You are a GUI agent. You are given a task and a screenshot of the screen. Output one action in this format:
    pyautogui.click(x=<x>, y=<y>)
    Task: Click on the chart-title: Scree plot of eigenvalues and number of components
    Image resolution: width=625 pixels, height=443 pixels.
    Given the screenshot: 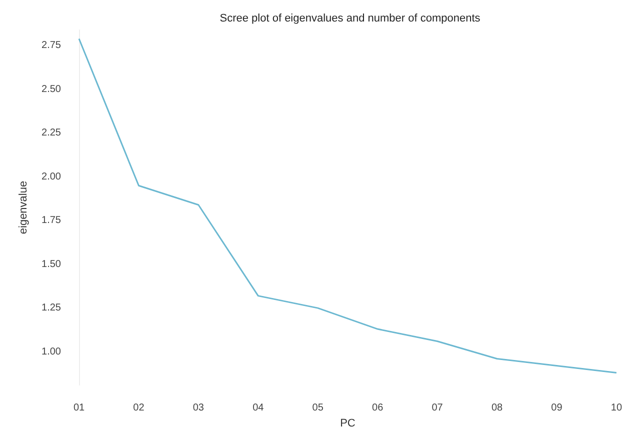 What is the action you would take?
    pyautogui.click(x=350, y=18)
    